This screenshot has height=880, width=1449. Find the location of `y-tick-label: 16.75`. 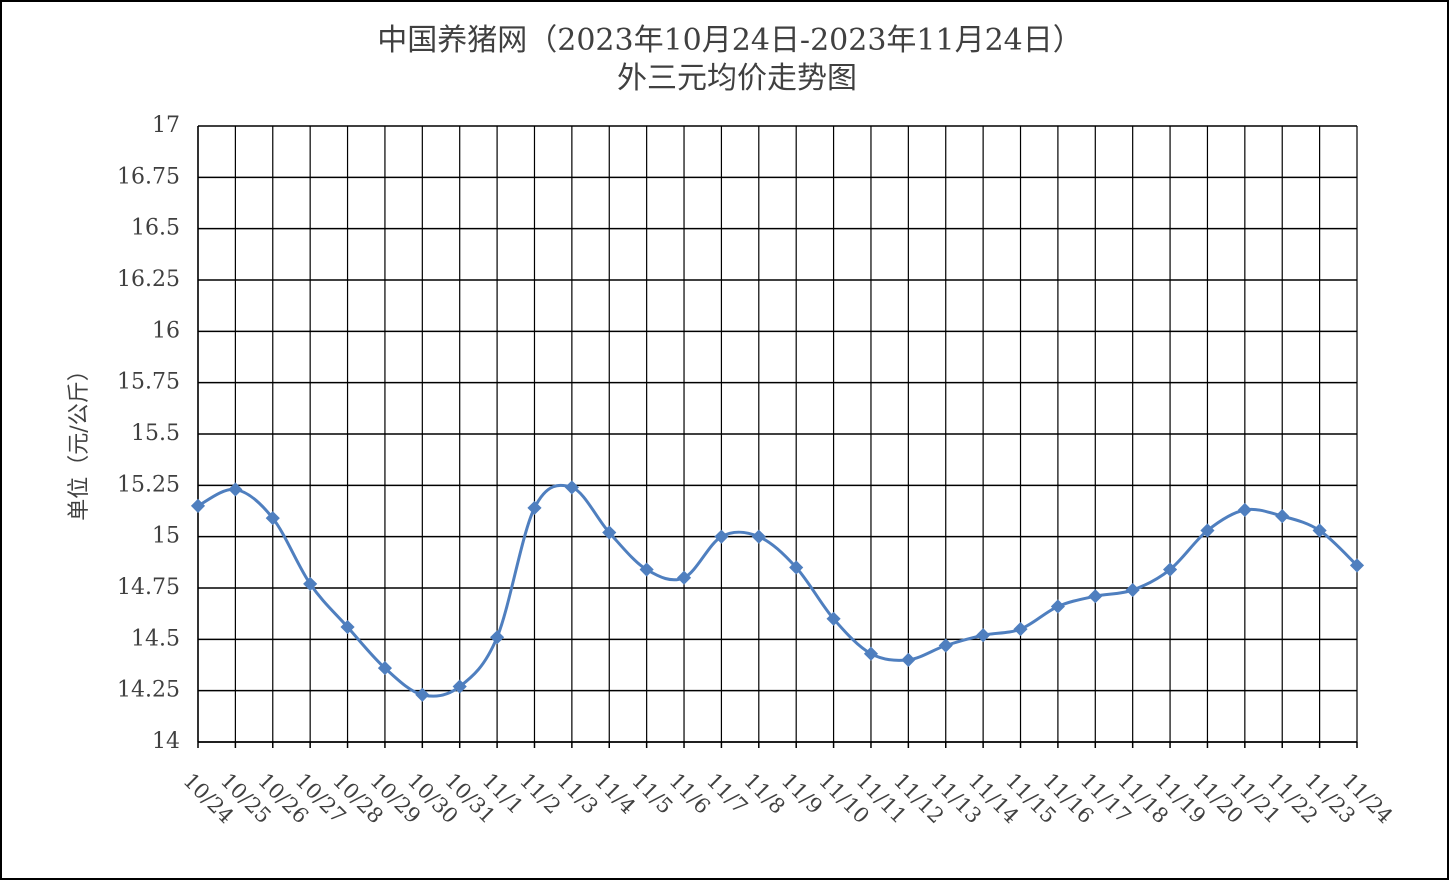

y-tick-label: 16.75 is located at coordinates (148, 176).